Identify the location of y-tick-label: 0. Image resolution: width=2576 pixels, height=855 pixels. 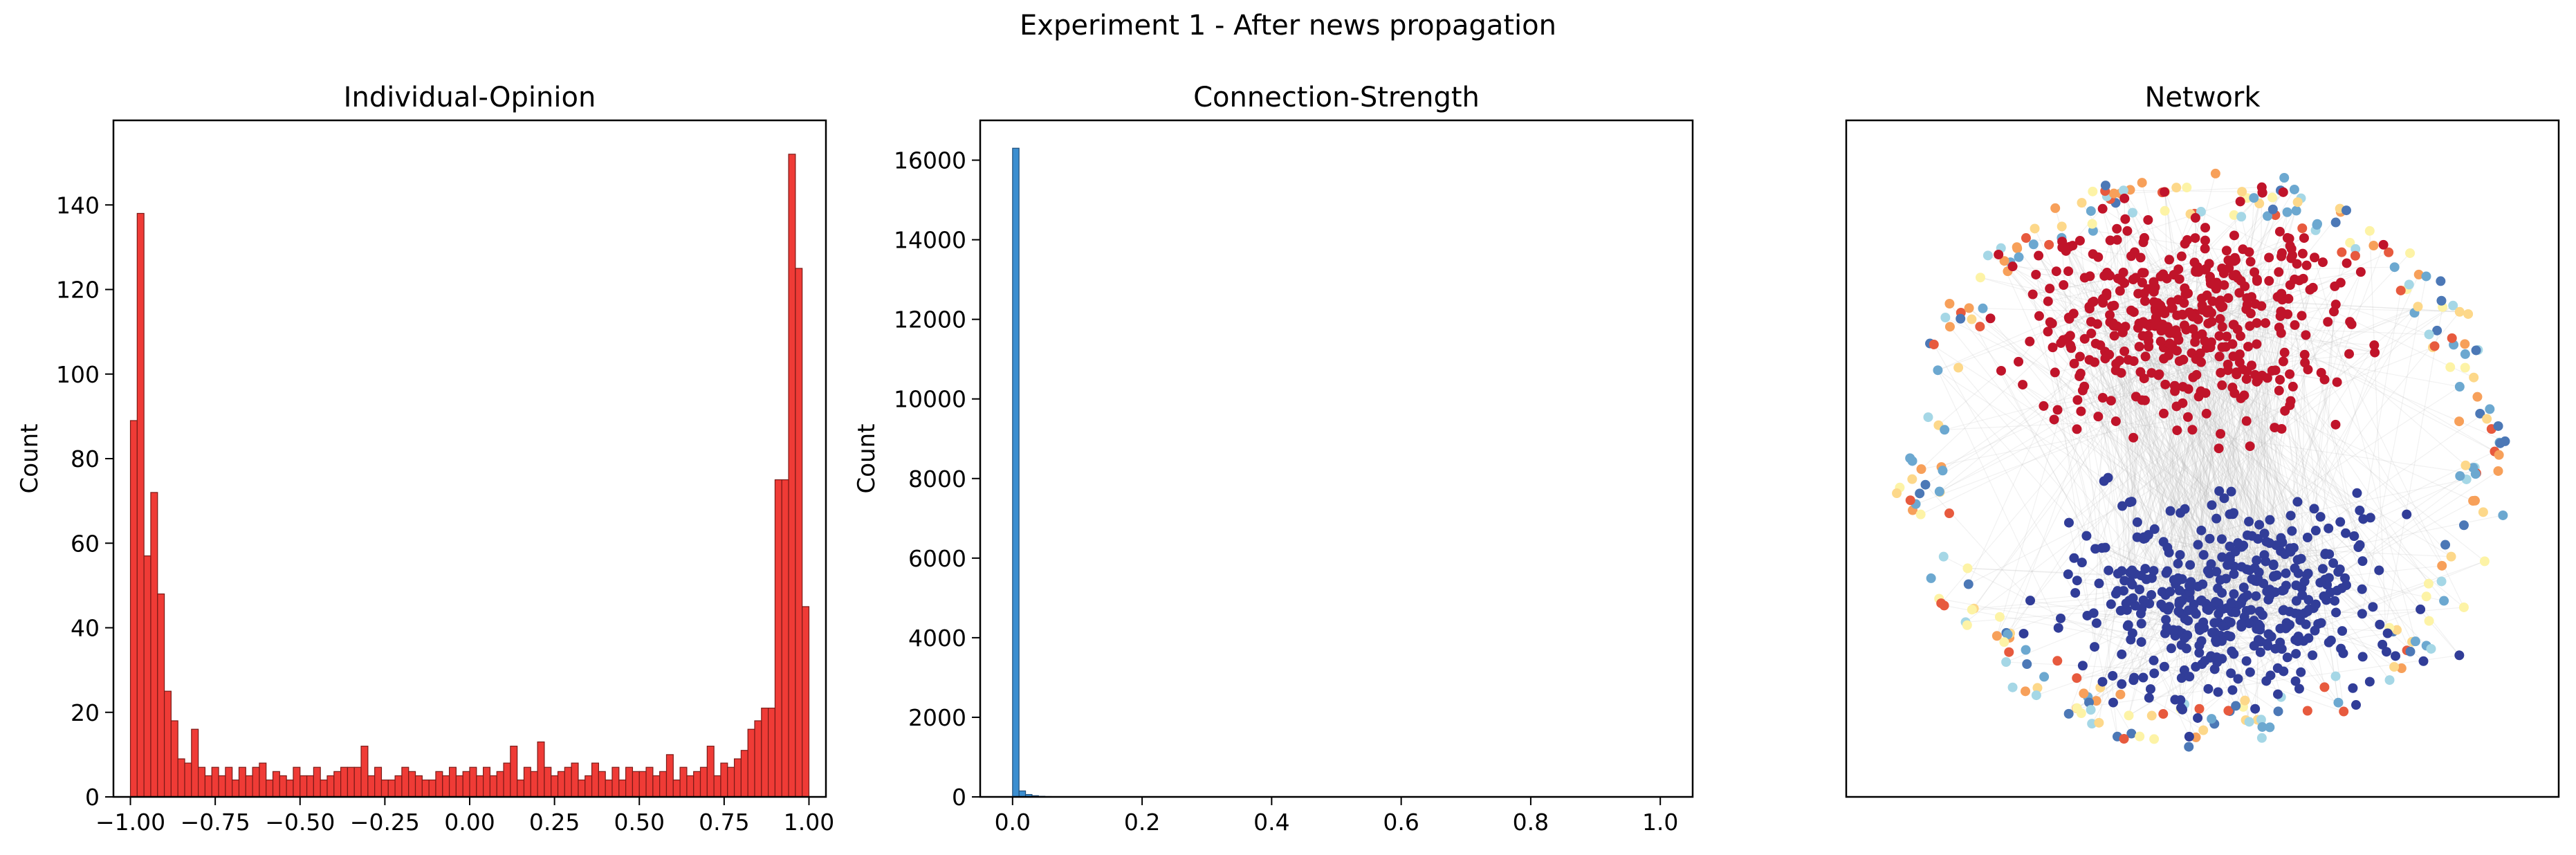
(92, 797).